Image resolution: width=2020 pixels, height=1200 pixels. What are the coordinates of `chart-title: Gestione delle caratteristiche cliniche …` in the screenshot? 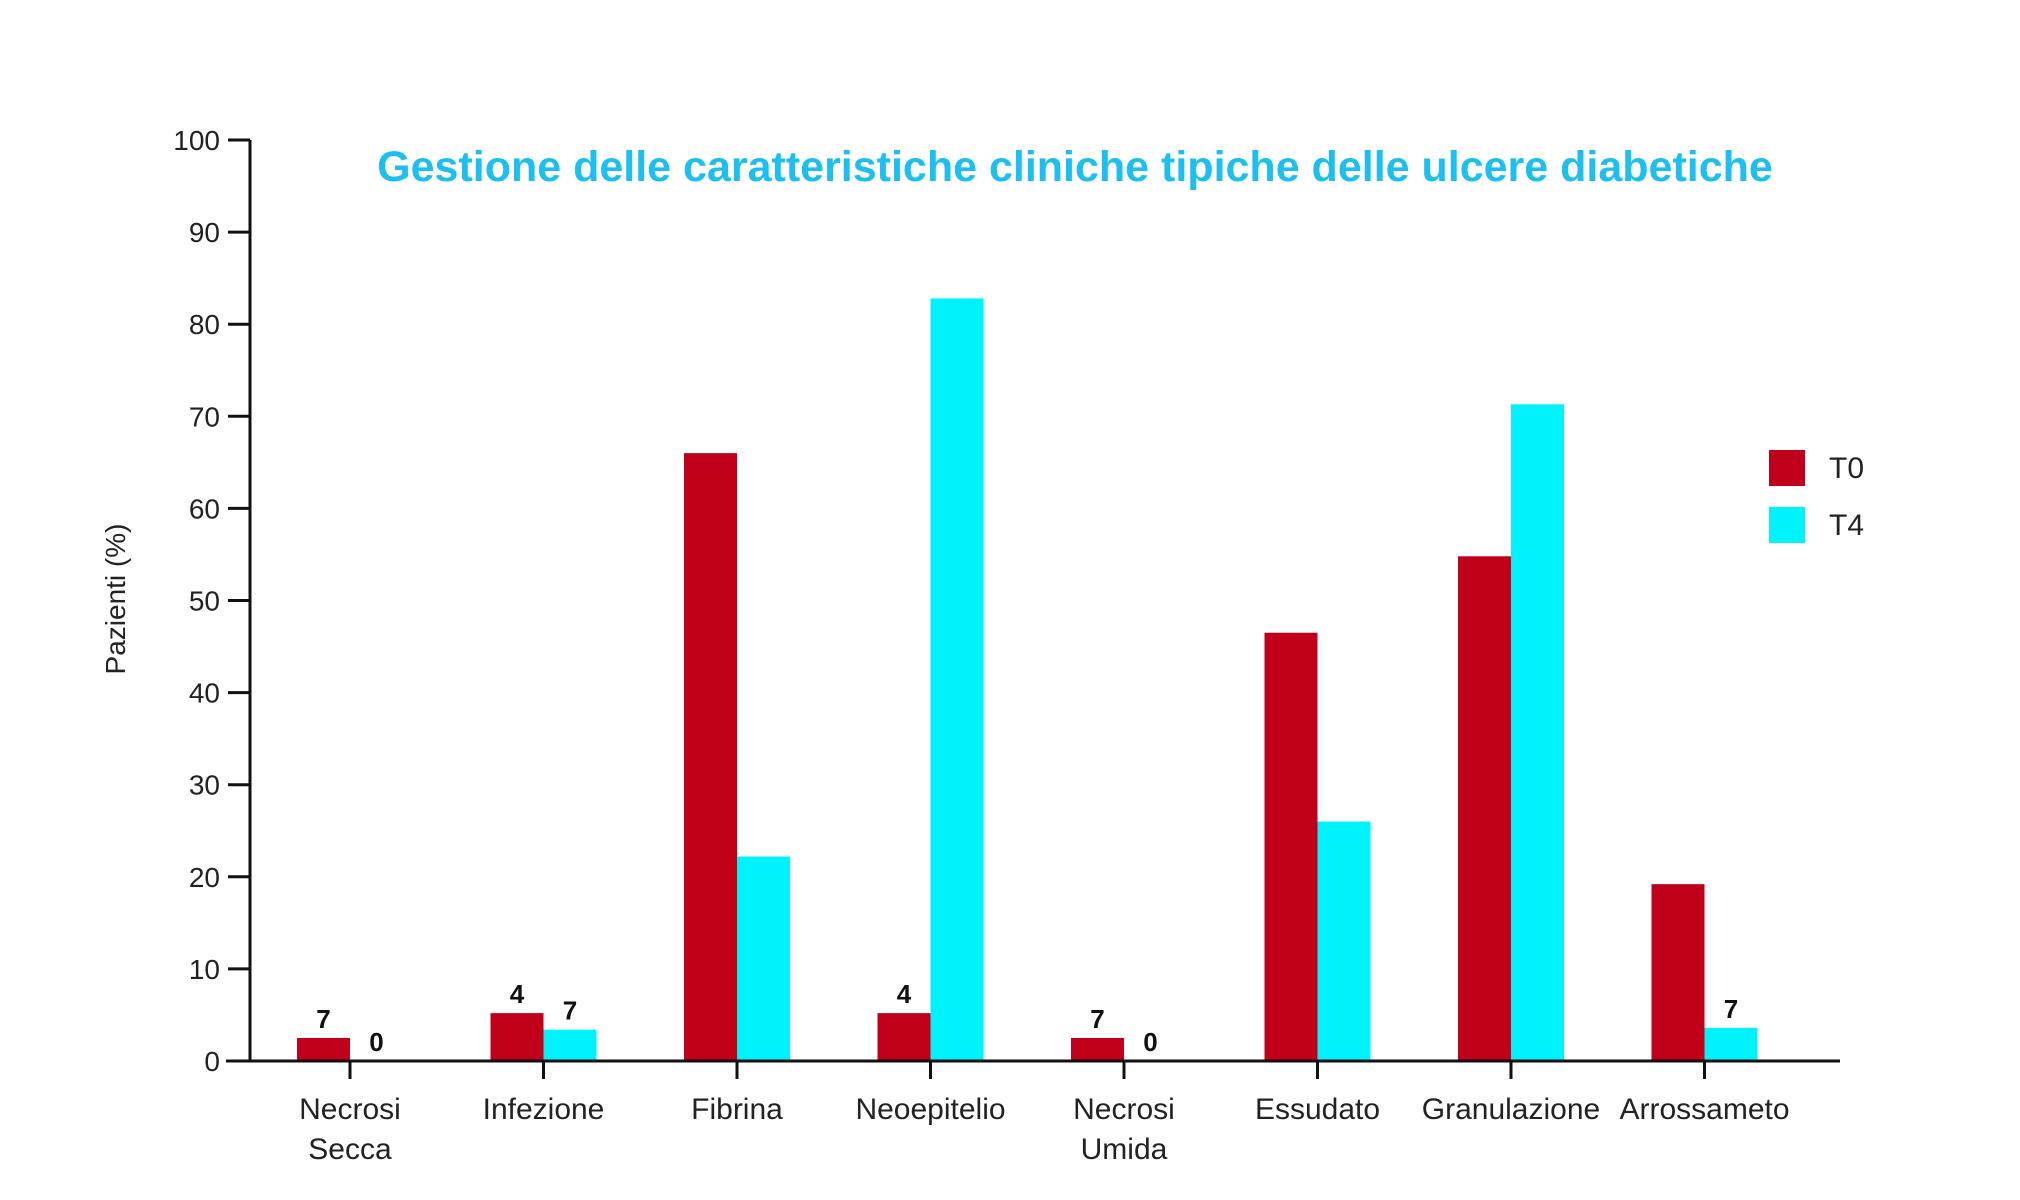 It's located at (1075, 167).